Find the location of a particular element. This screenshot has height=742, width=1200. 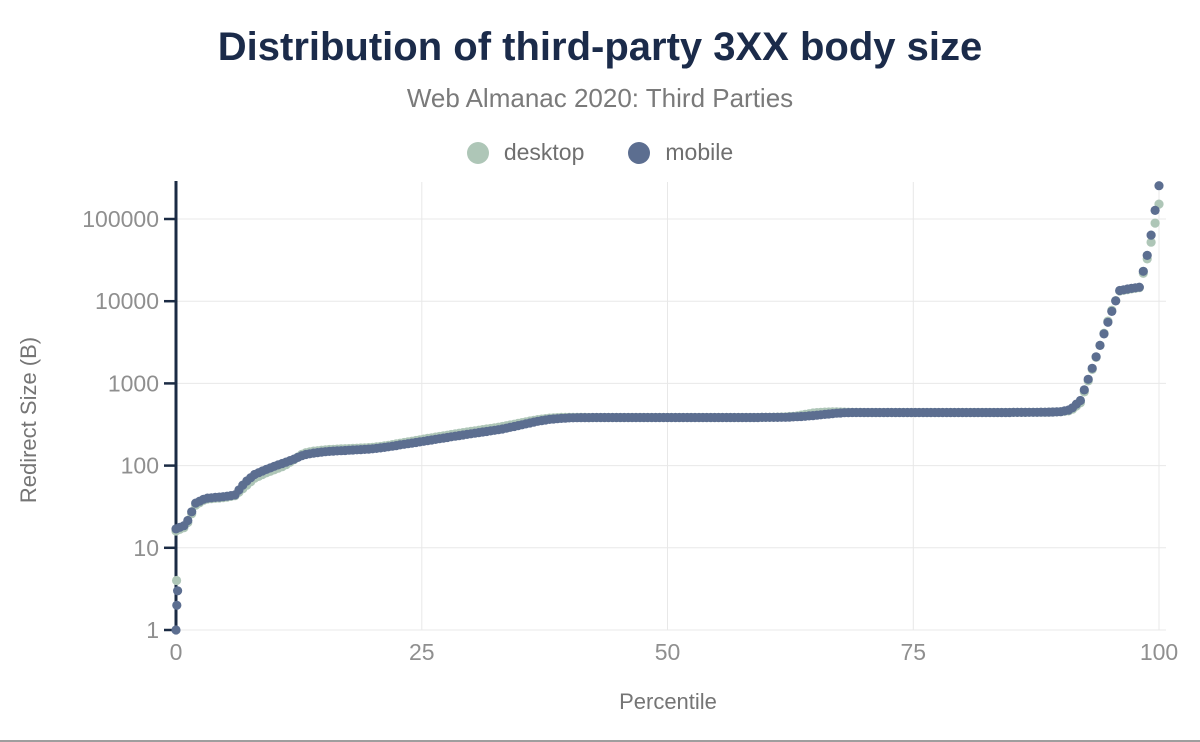

x-tick-label: 25 is located at coordinates (422, 652).